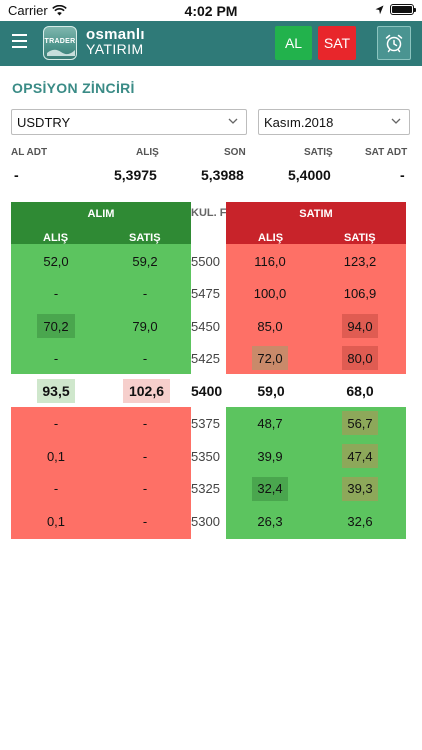  I want to click on satim-title: SATIM, so click(316, 214).